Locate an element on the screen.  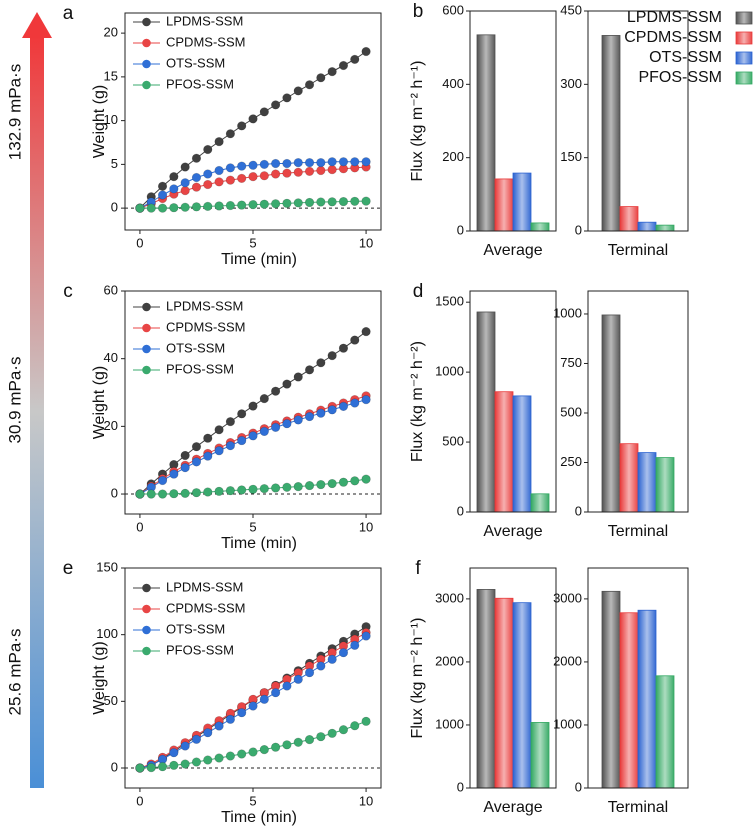
y-axis-label: Flux (kg m⁻² h⁻¹) is located at coordinates (417, 121).